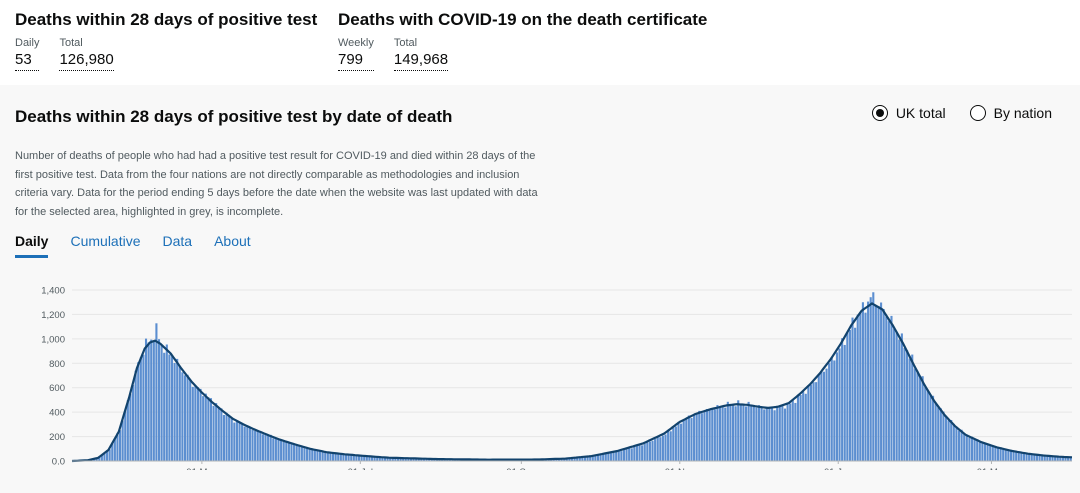 This screenshot has width=1080, height=493. I want to click on total-label: Total, so click(71, 43).